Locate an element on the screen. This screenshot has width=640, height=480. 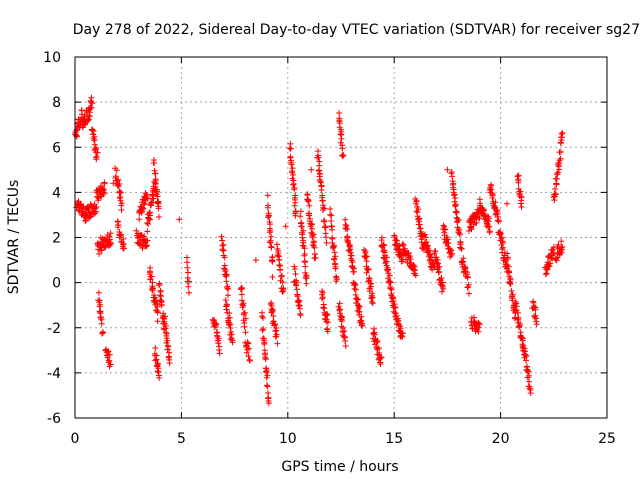
y-tick-label: 10 is located at coordinates (52, 58).